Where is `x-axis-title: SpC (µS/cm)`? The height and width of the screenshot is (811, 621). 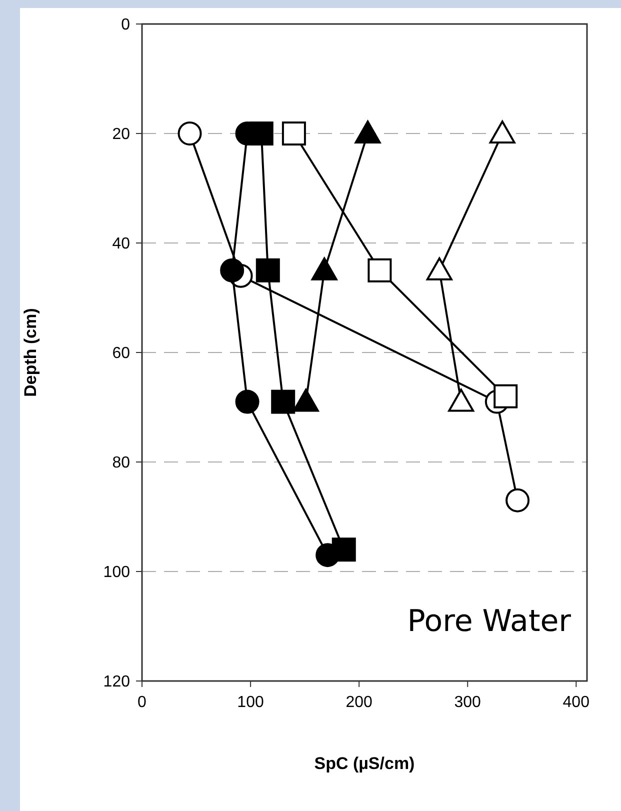
x-axis-title: SpC (µS/cm) is located at coordinates (364, 763).